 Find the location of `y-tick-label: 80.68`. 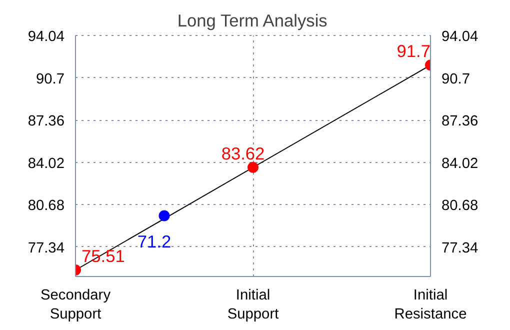

y-tick-label: 80.68 is located at coordinates (46, 206).